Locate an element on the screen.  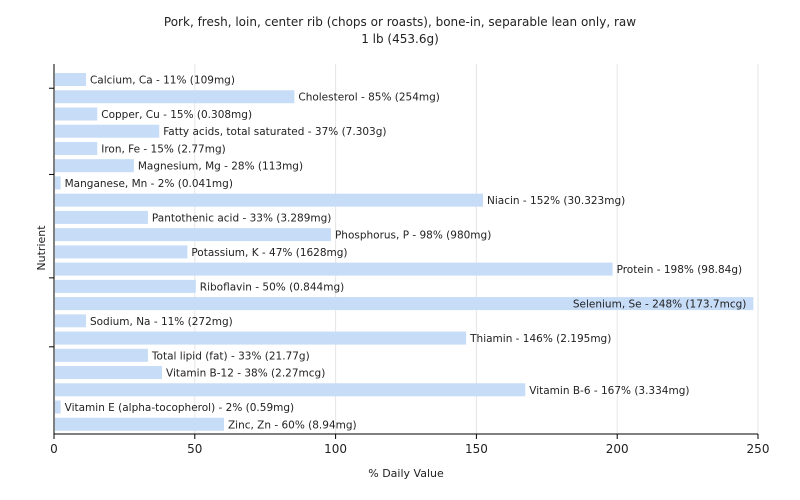
x-tick-label: 50 is located at coordinates (194, 449).